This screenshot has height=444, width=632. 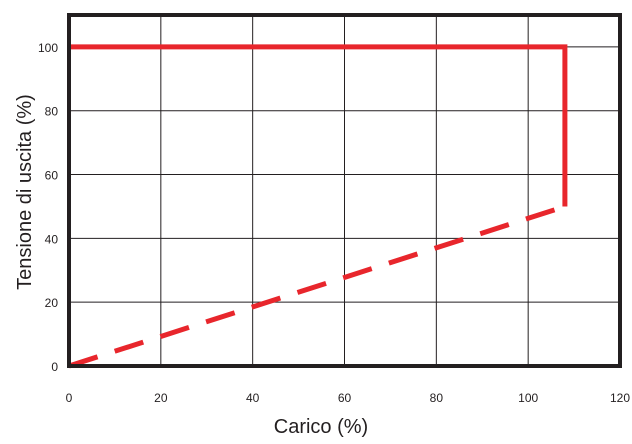 I want to click on y-tick-label: 20, so click(x=52, y=303).